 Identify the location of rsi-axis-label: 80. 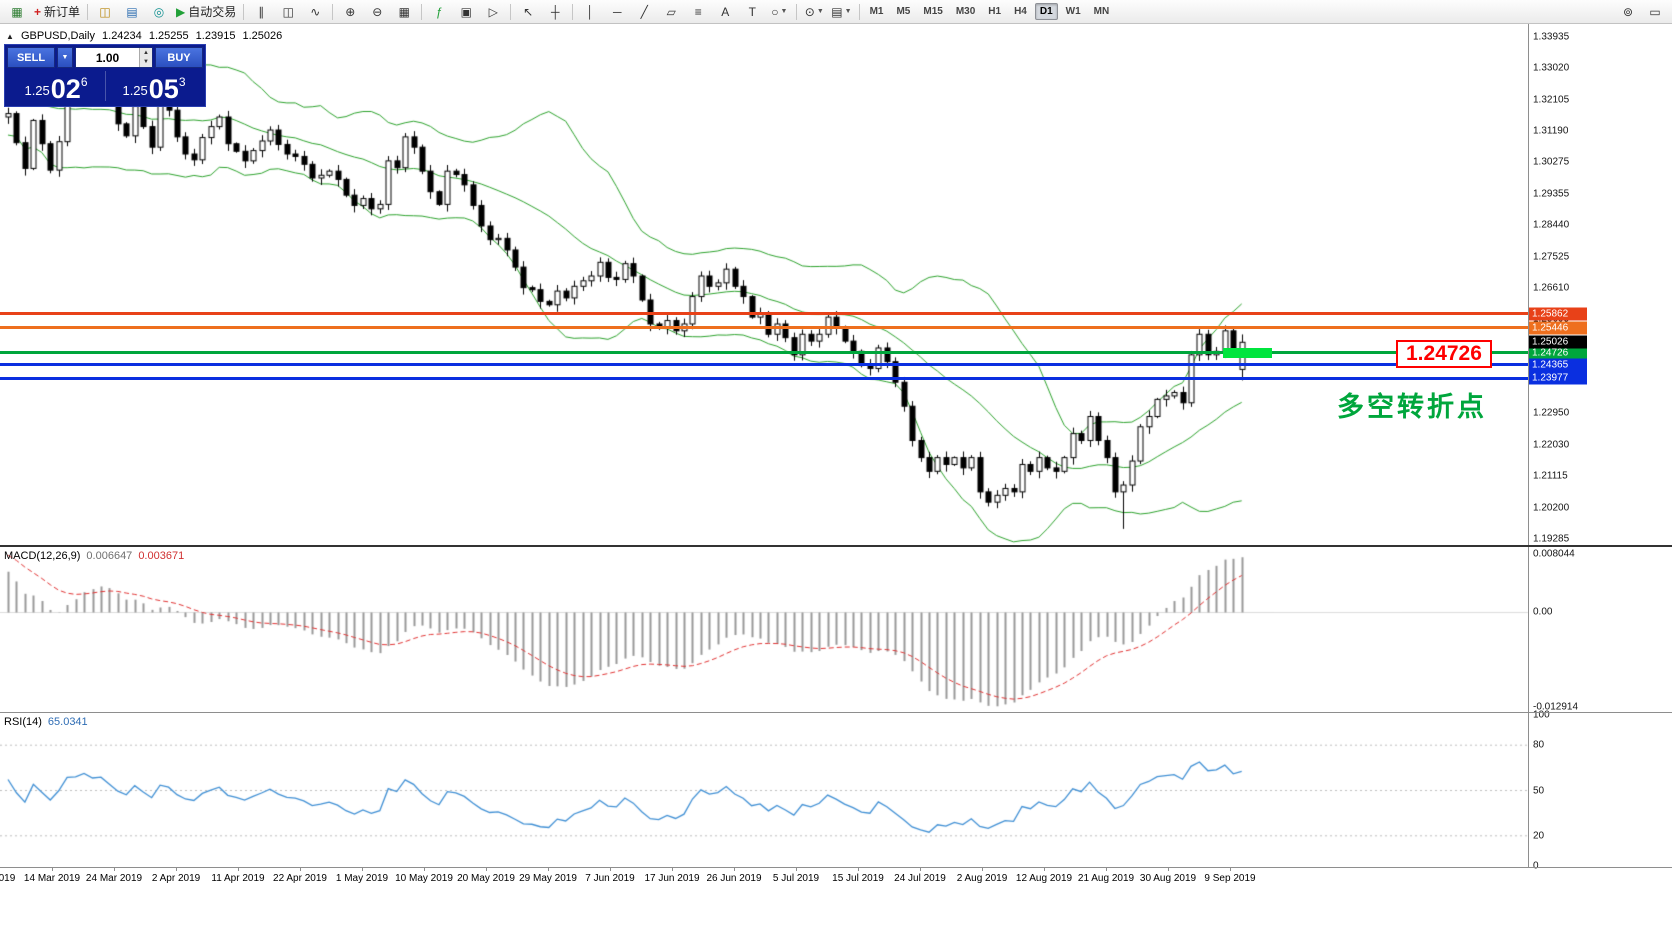
(1539, 745).